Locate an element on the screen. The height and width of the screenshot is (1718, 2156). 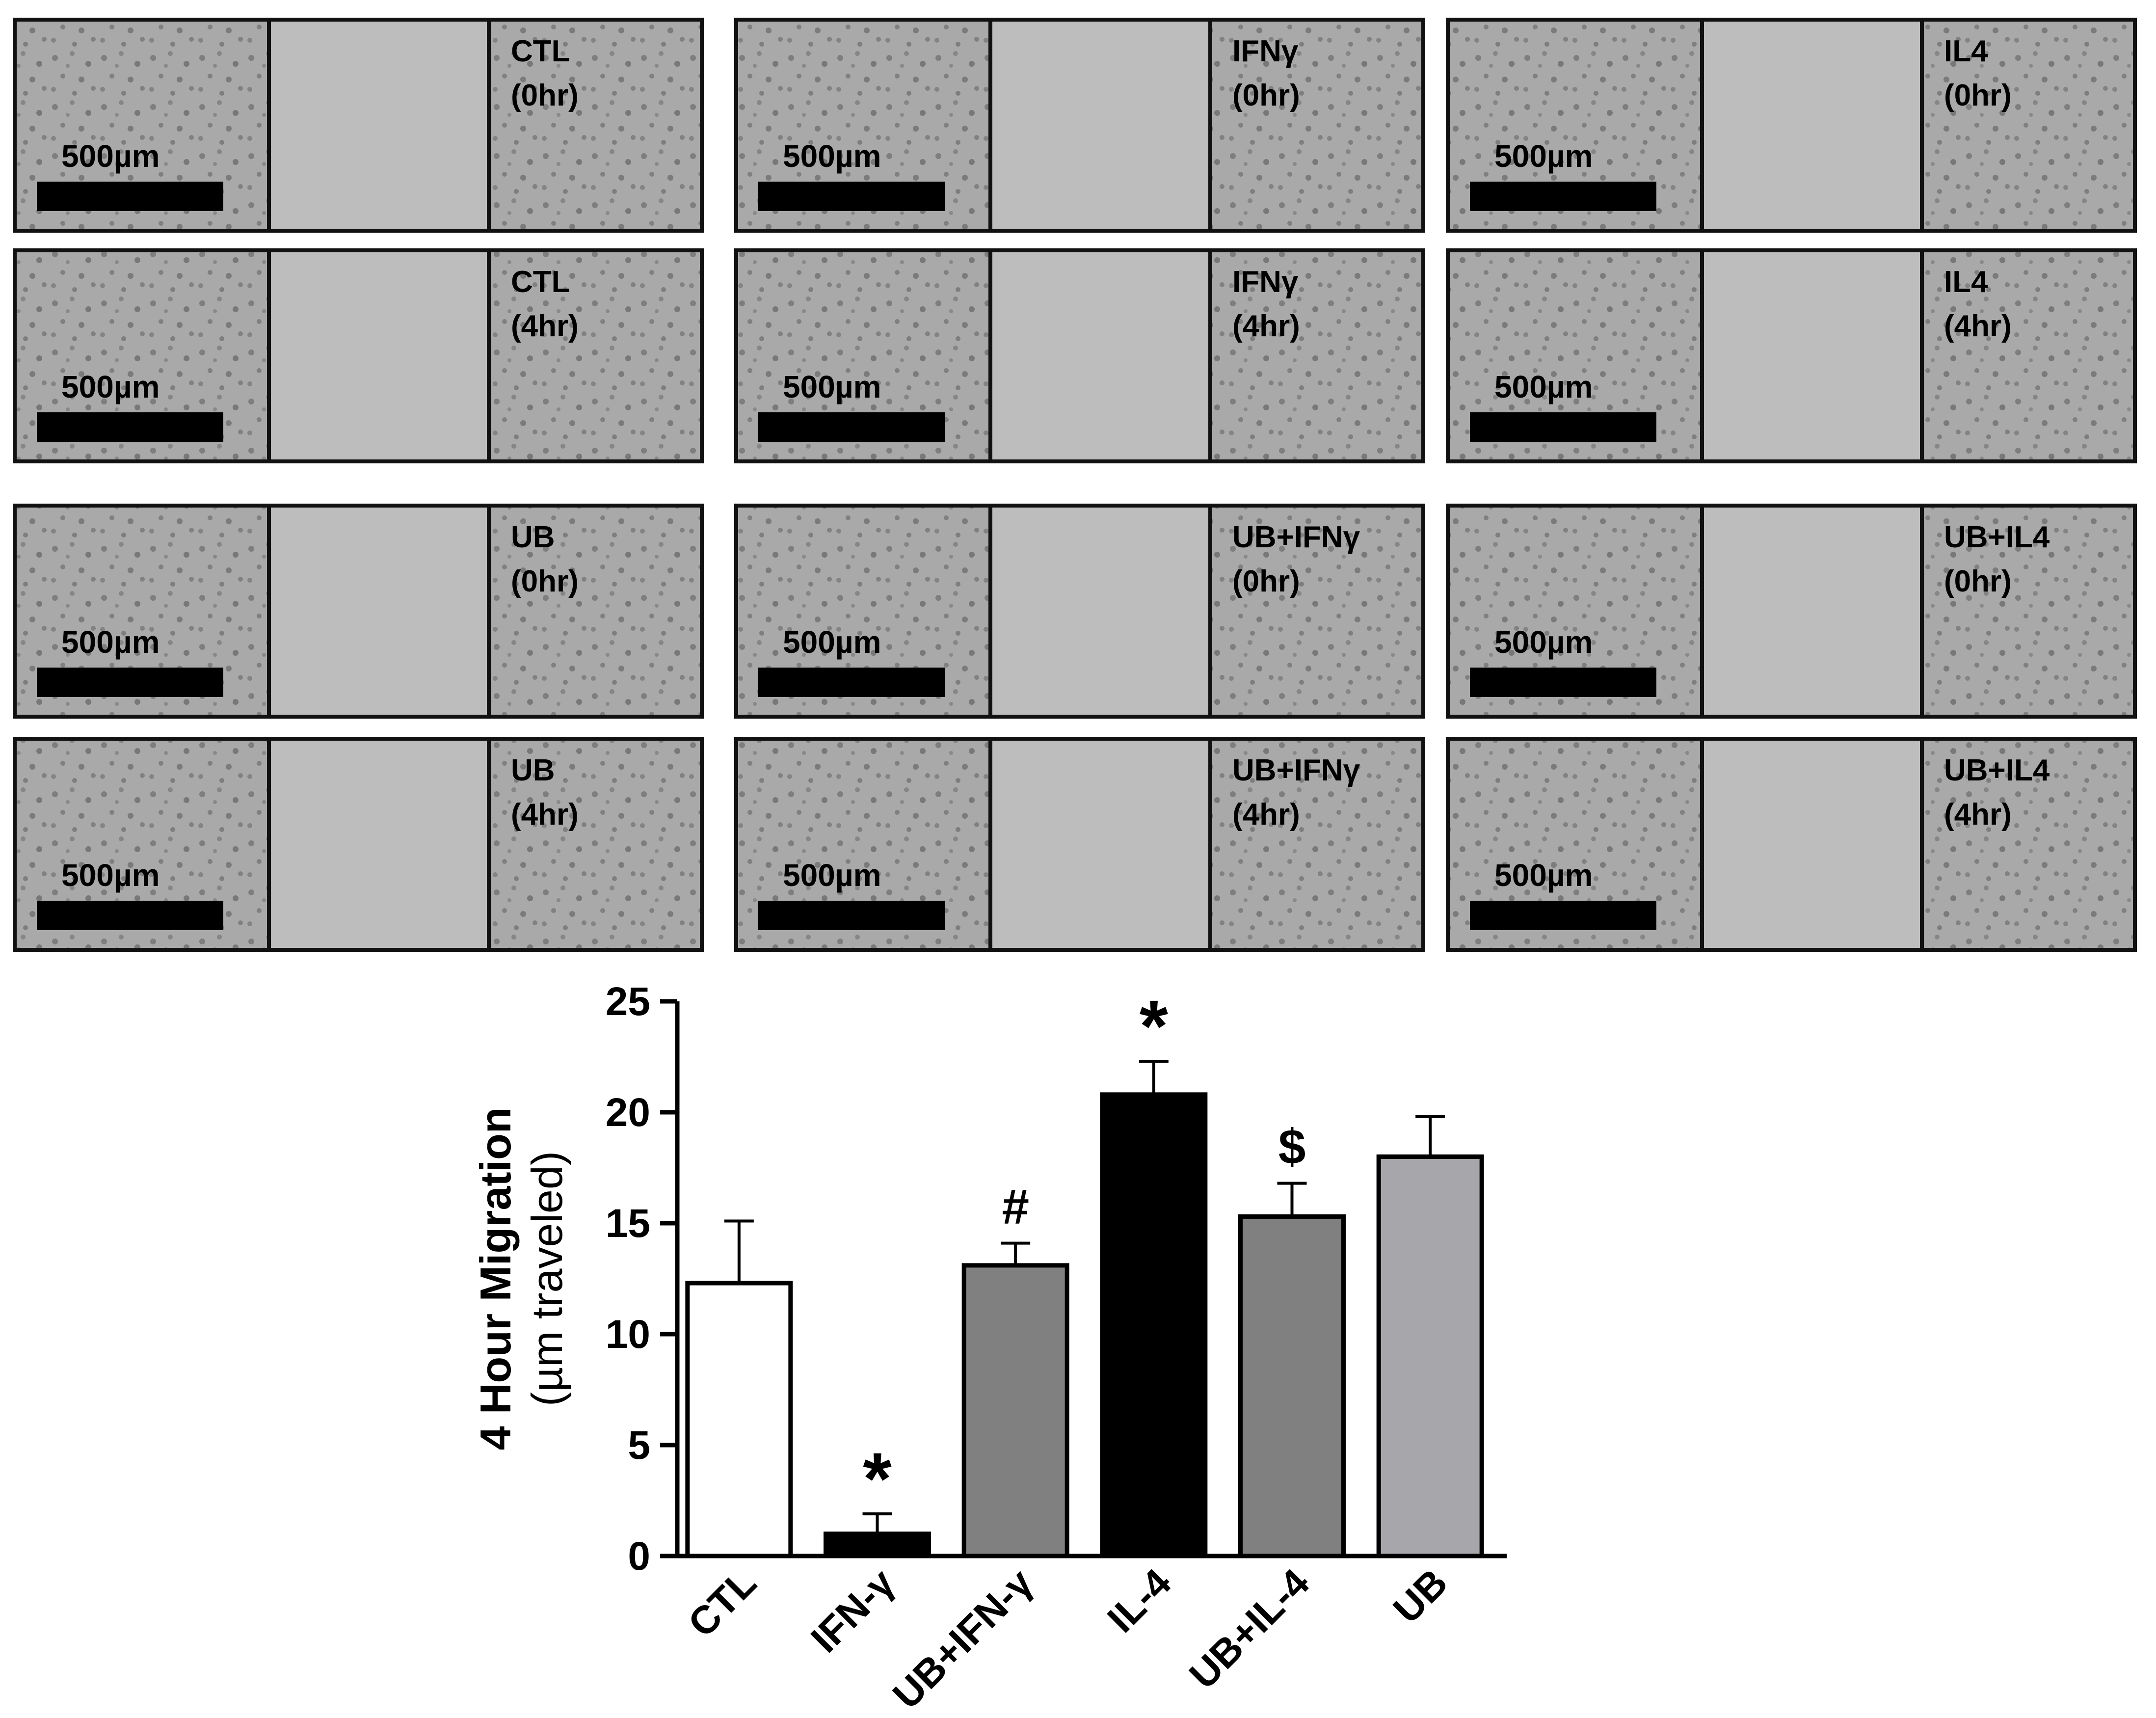
bar-IFN-γ is located at coordinates (877, 1544).